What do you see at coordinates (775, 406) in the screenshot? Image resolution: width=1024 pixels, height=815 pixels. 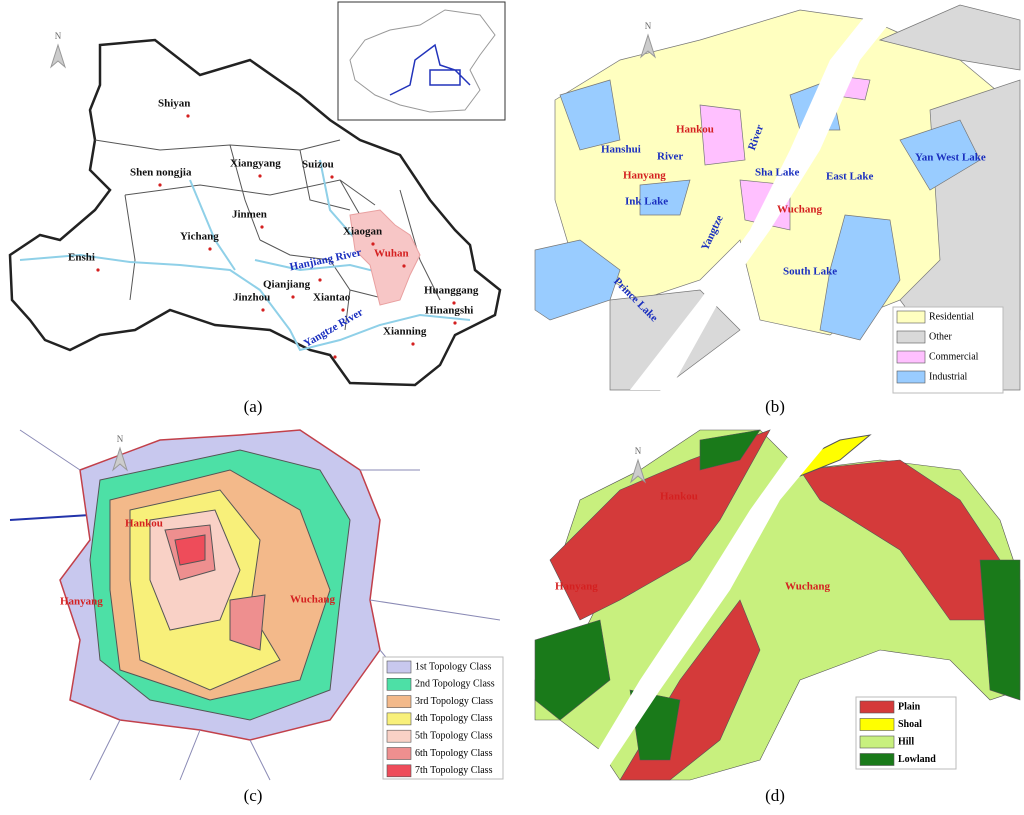 I see `caption: (b)` at bounding box center [775, 406].